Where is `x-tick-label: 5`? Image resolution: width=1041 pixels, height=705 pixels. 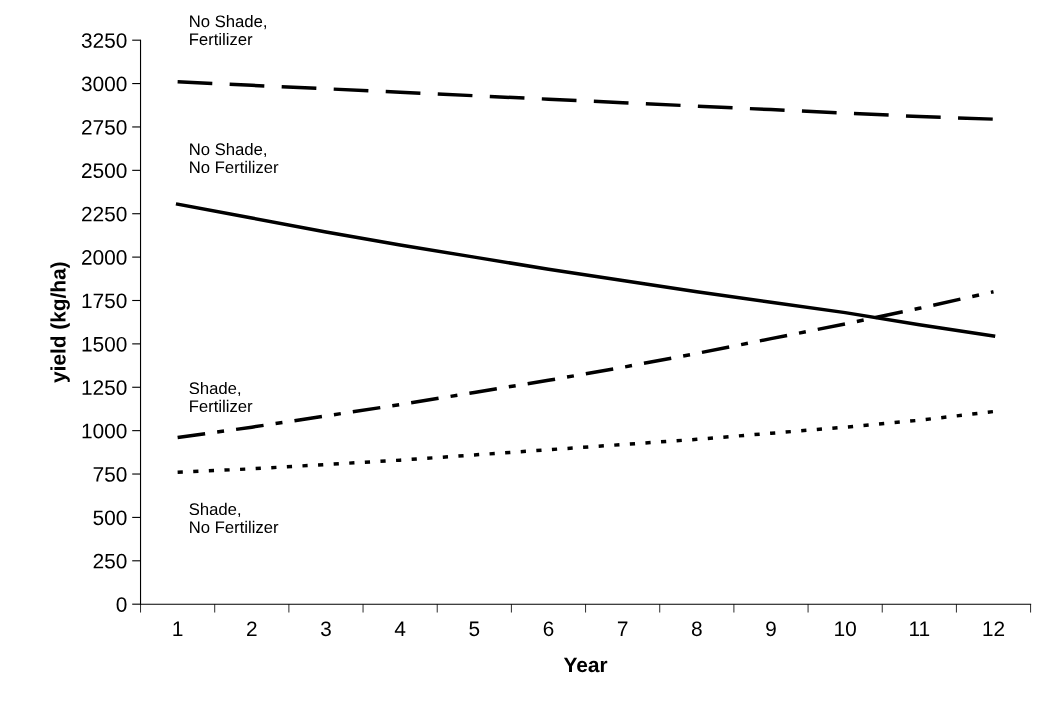
x-tick-label: 5 is located at coordinates (474, 629).